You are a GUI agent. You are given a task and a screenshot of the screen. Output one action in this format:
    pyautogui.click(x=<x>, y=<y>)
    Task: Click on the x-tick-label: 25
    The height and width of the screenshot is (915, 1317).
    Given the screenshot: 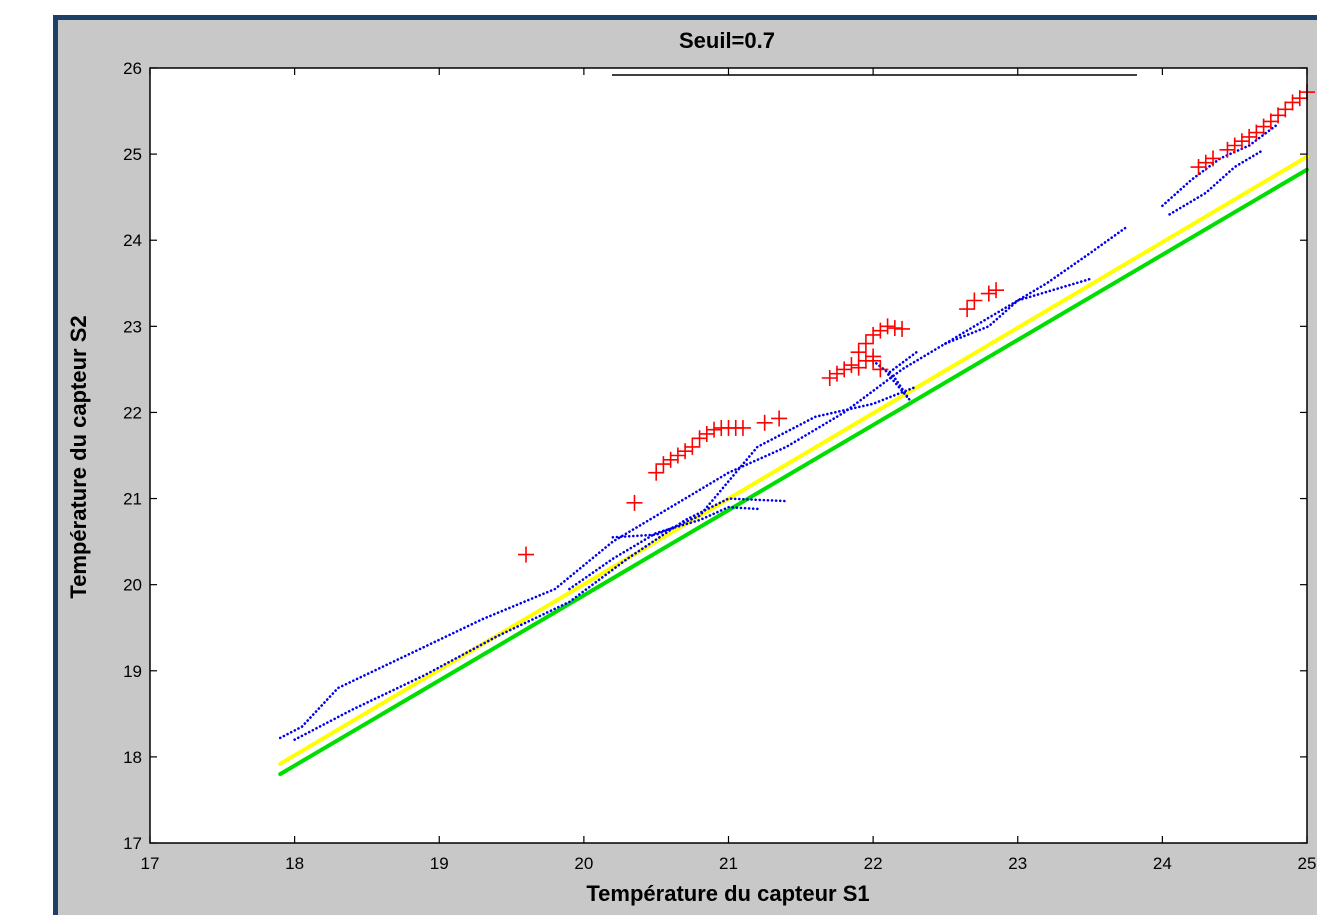 What is the action you would take?
    pyautogui.click(x=1307, y=863)
    